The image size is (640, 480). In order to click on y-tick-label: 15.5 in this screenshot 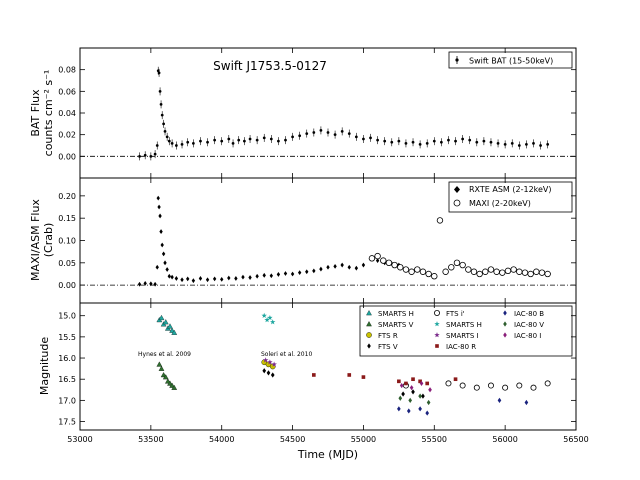, I will do `click(67, 337)`.